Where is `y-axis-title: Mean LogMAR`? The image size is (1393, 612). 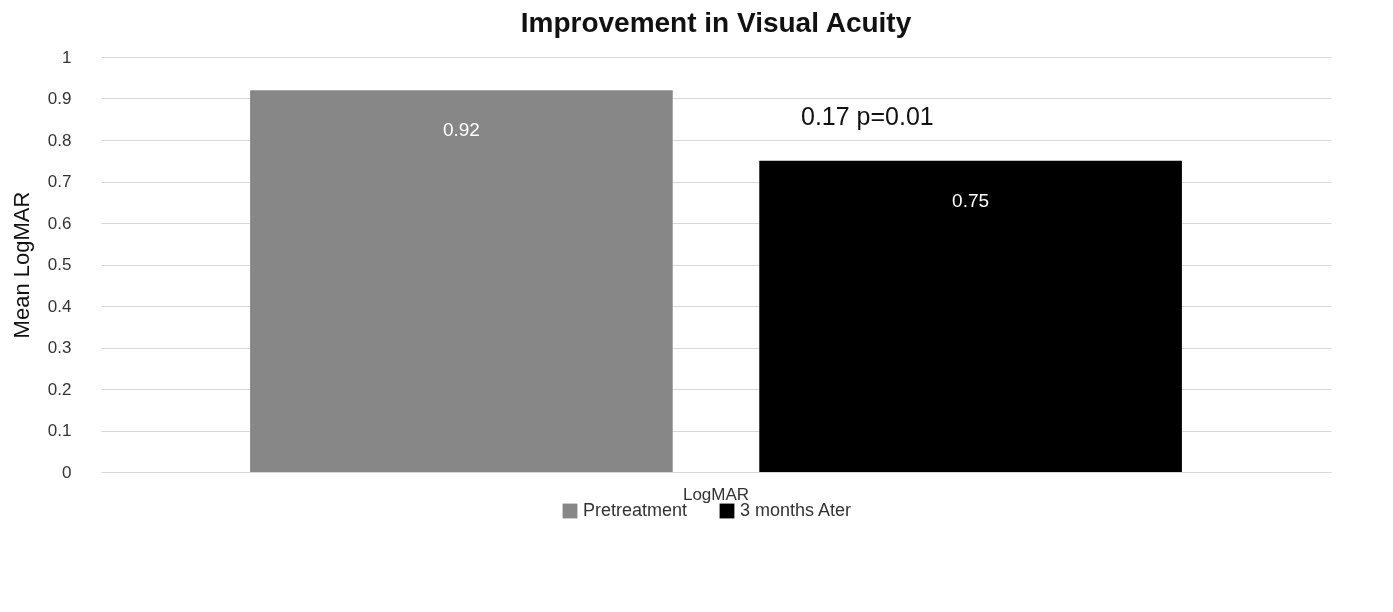
y-axis-title: Mean LogMAR is located at coordinates (21, 265).